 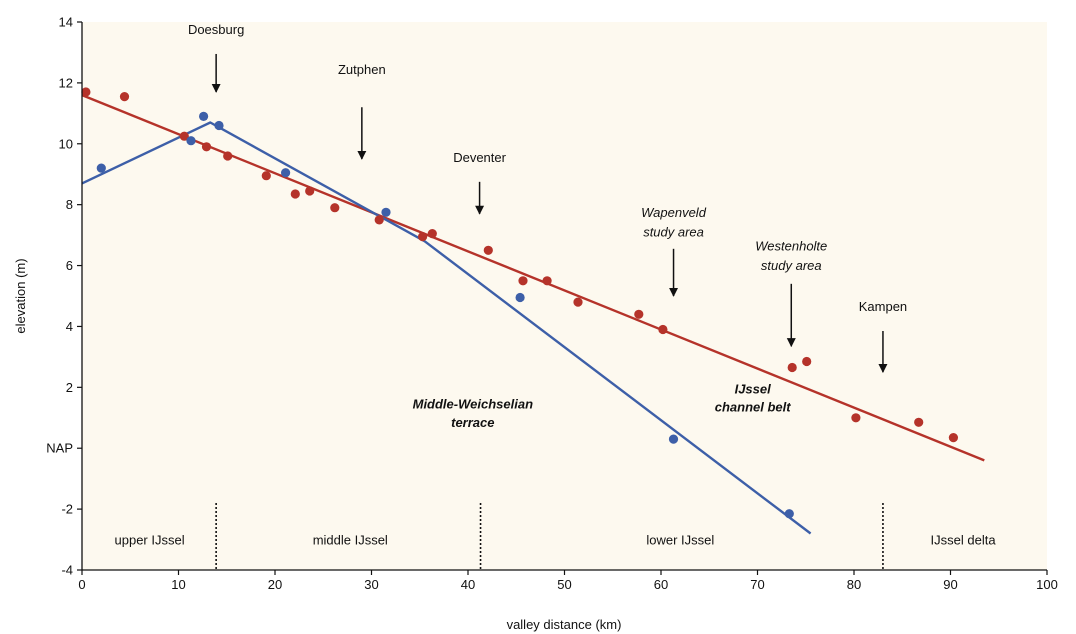 What do you see at coordinates (69, 204) in the screenshot?
I see `y-tick-label-6: 8` at bounding box center [69, 204].